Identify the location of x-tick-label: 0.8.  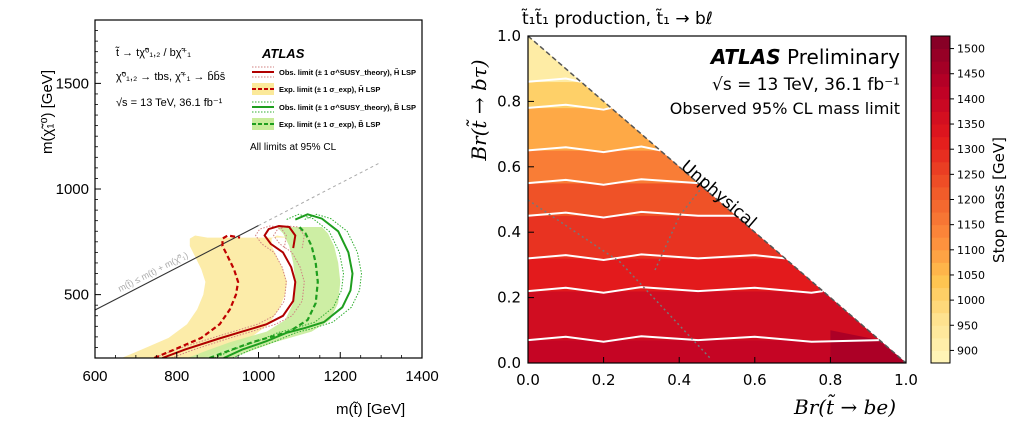
(830, 380).